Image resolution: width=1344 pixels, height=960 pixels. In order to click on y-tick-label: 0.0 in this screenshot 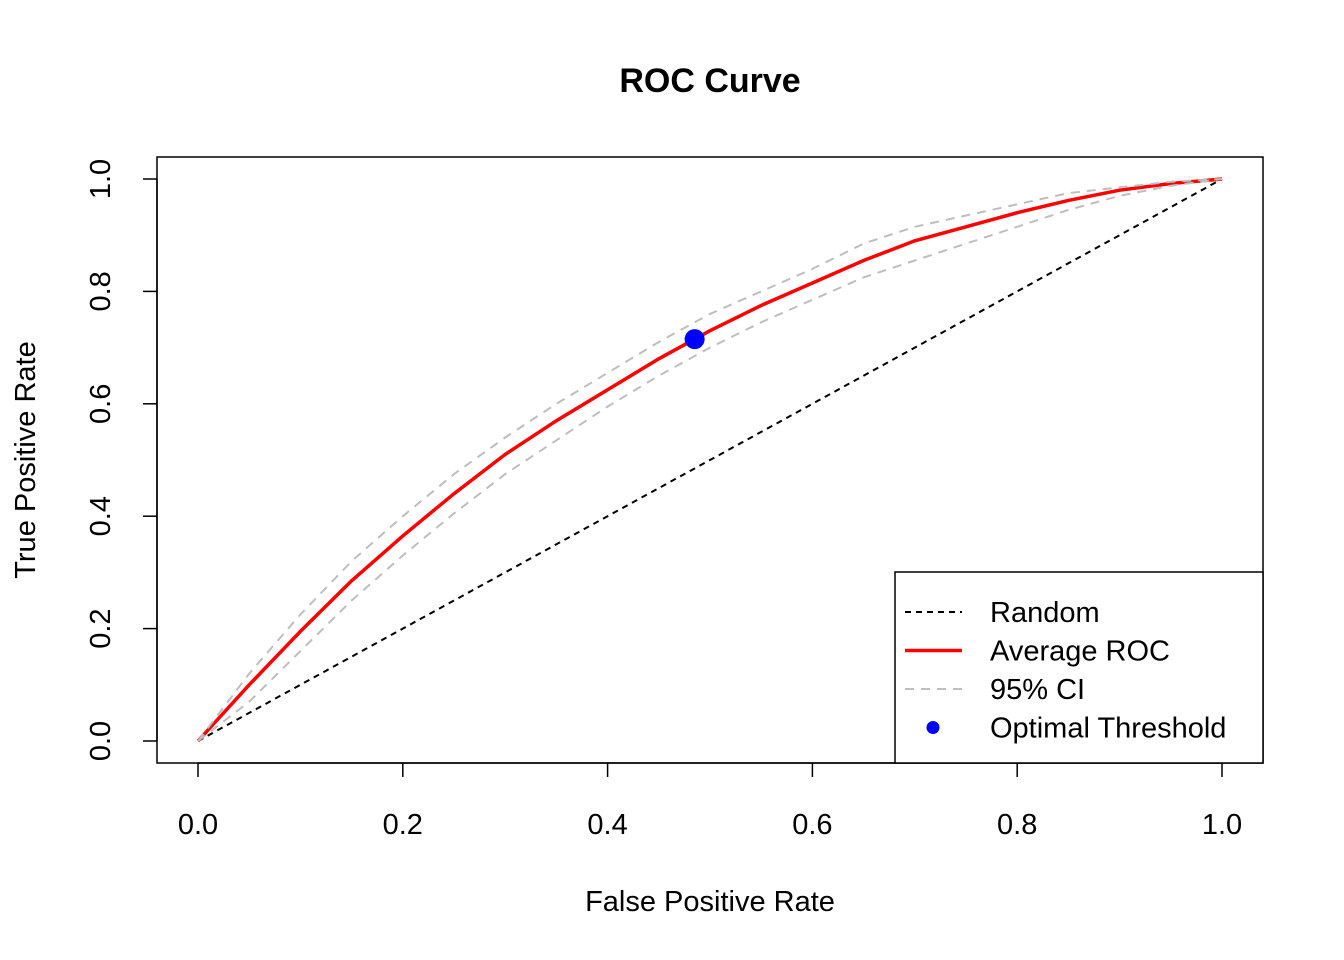, I will do `click(101, 741)`.